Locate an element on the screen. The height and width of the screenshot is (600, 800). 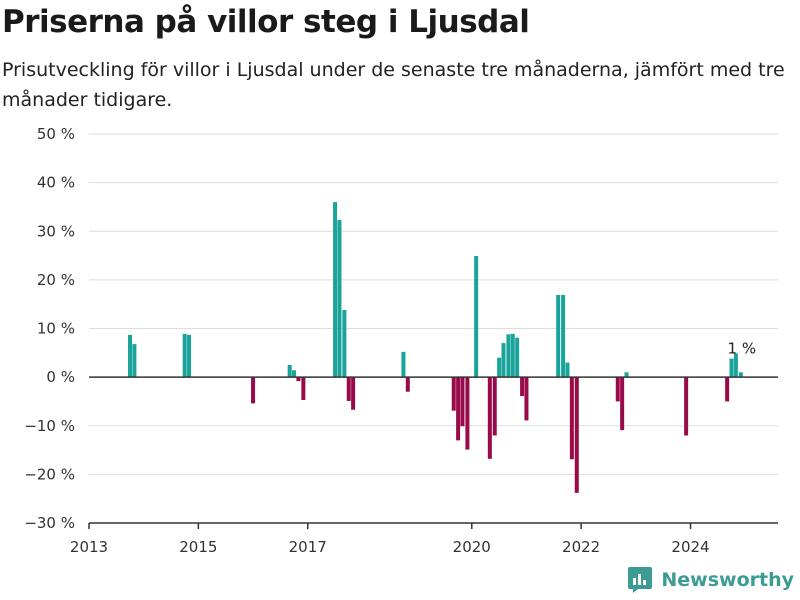
y-tick-label: 50 % is located at coordinates (56, 134).